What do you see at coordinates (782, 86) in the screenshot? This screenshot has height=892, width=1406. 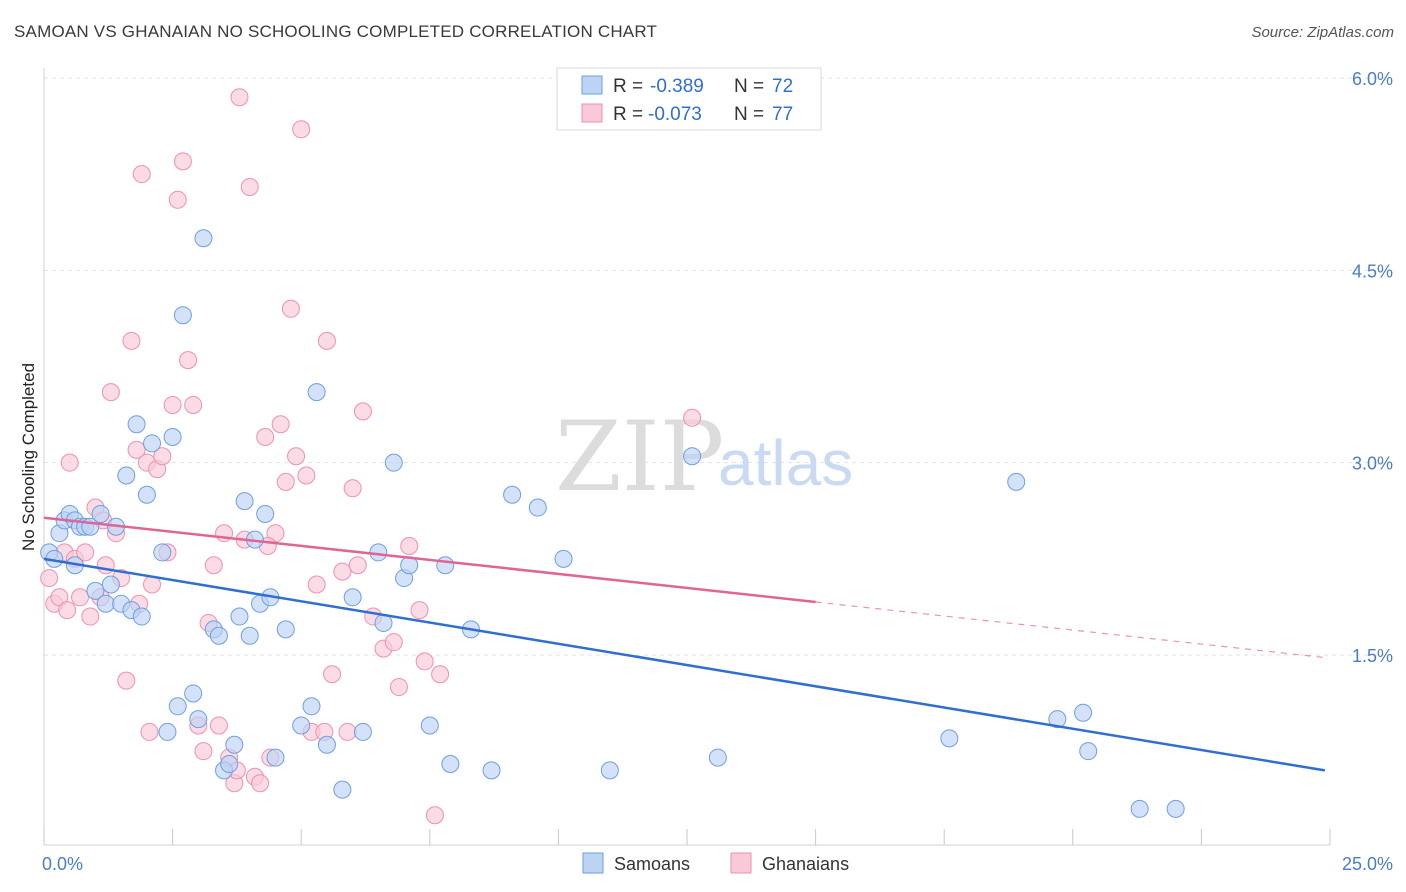 I see `legend-n-samoans: 72` at bounding box center [782, 86].